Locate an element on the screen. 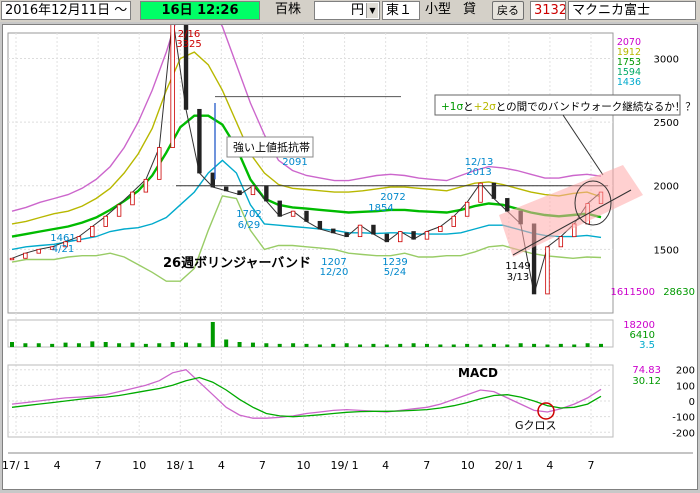 The image size is (700, 493). annotation-label: 5/24 is located at coordinates (395, 272).